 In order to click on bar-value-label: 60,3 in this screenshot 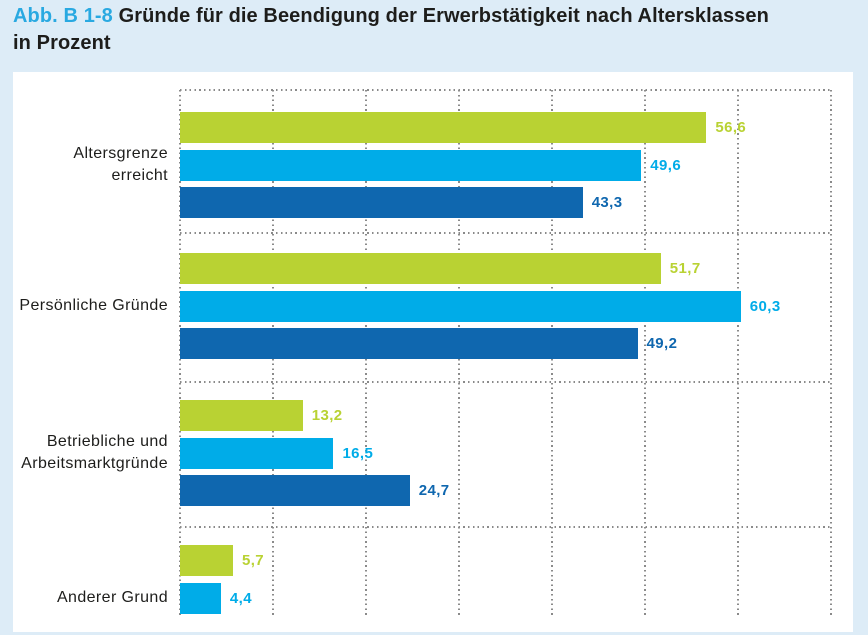, I will do `click(765, 306)`.